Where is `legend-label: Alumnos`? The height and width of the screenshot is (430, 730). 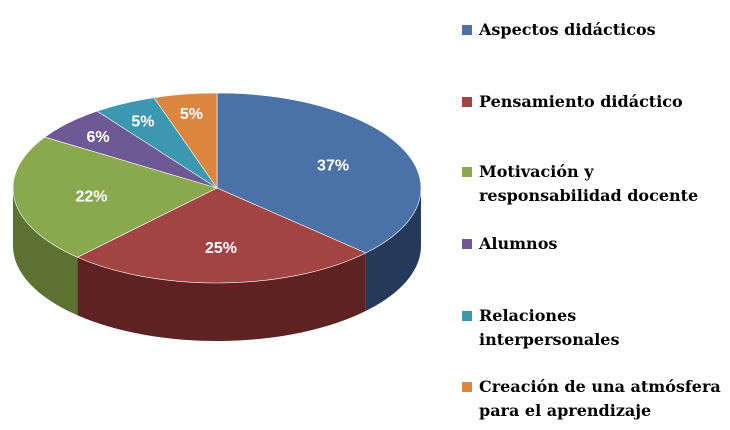 legend-label: Alumnos is located at coordinates (518, 243).